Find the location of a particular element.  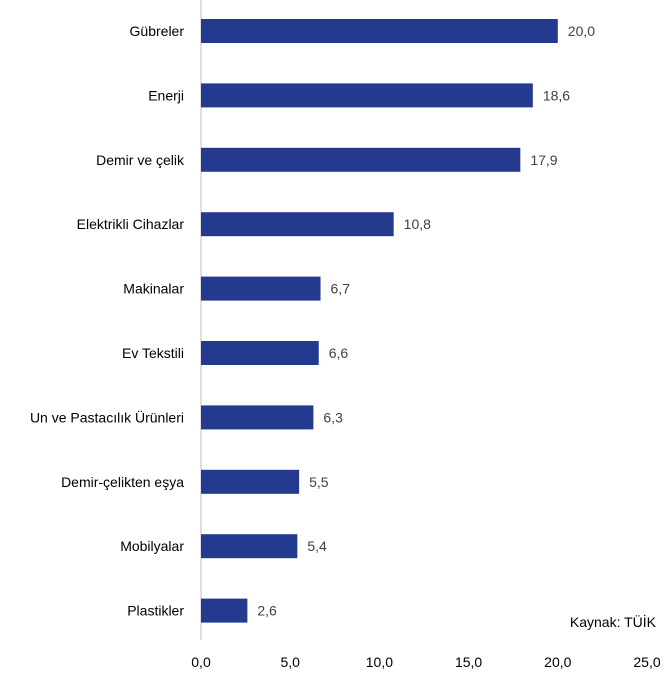

category-label: Elektrikli Cihazlar is located at coordinates (131, 224).